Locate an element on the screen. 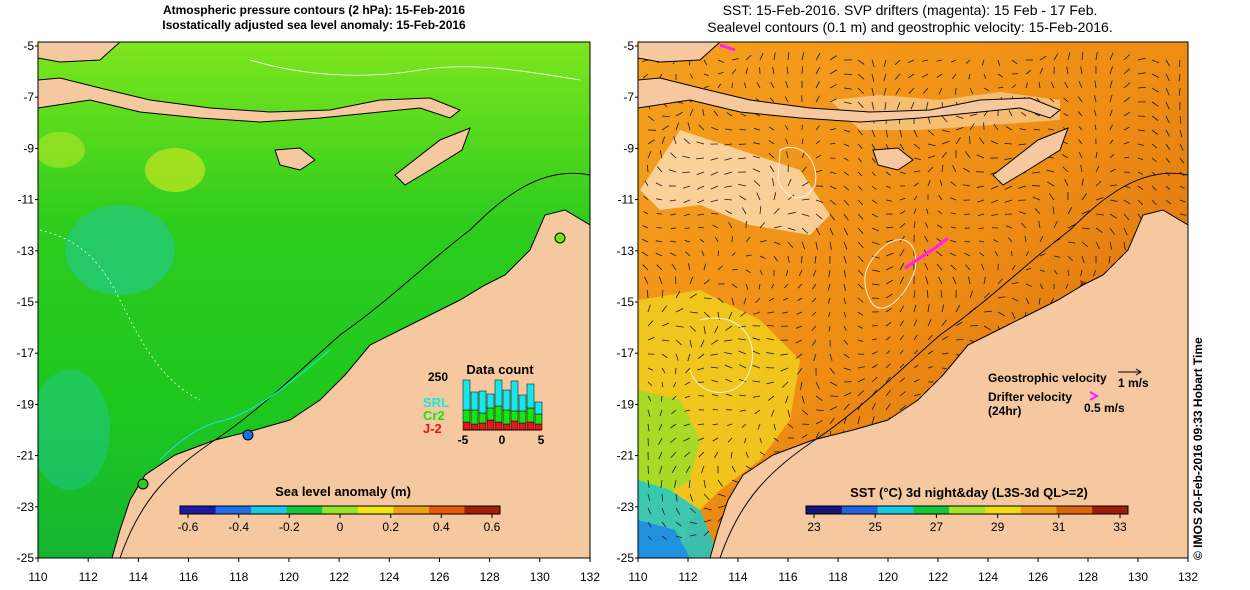 This screenshot has height=590, width=1250. sst-colorbar-tick-label: 31 is located at coordinates (1059, 527).